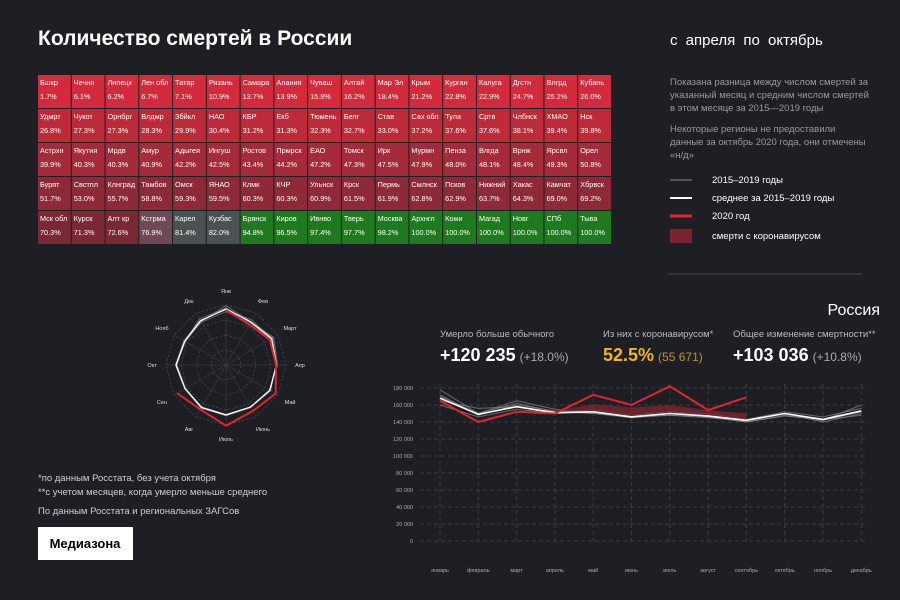 Image resolution: width=900 pixels, height=600 pixels. Describe the element at coordinates (321, 82) in the screenshot. I see `region-name: Чуваш` at that location.